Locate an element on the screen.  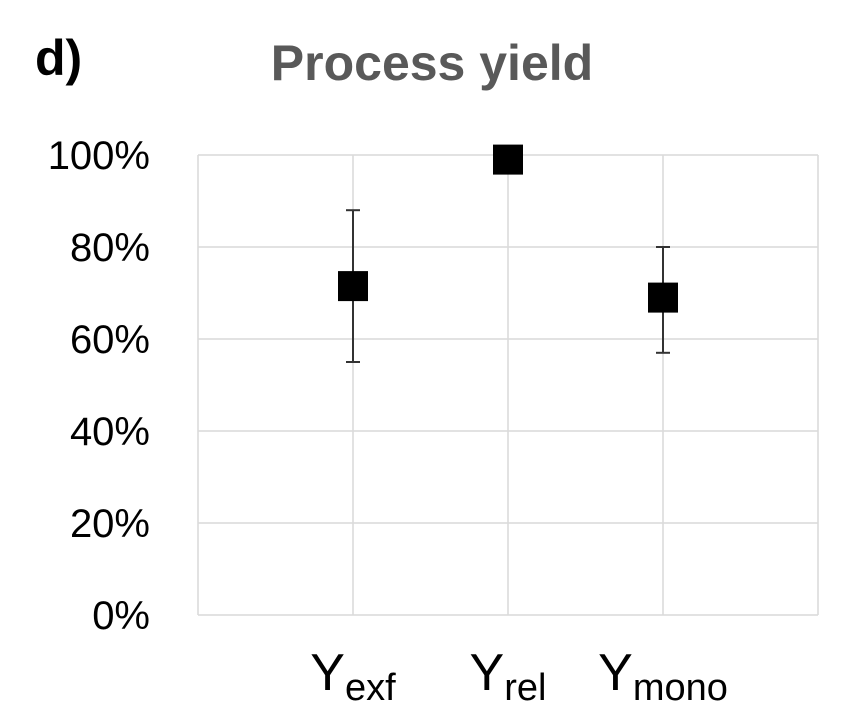
x-tick-label: Yexf is located at coordinates (353, 676).